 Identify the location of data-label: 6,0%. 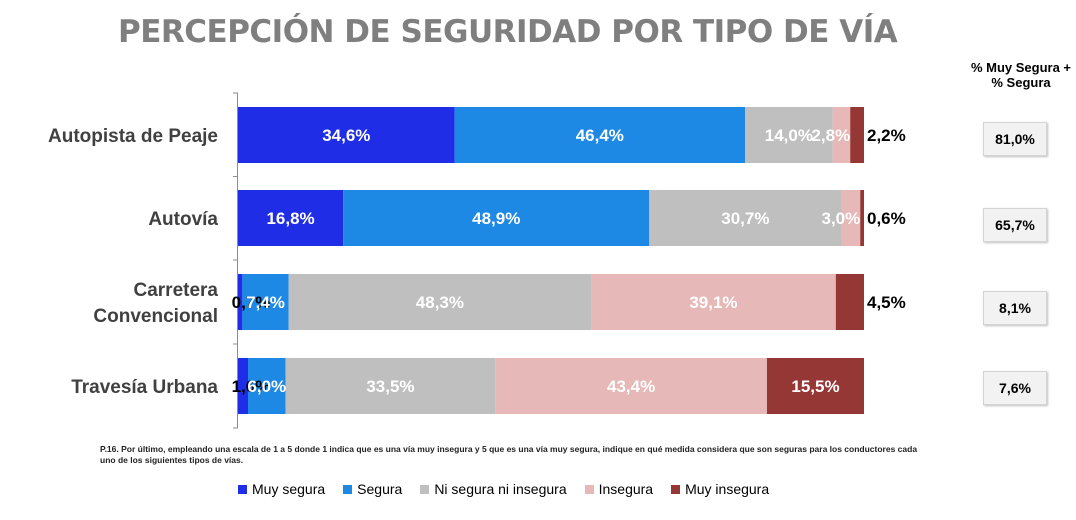
(266, 386).